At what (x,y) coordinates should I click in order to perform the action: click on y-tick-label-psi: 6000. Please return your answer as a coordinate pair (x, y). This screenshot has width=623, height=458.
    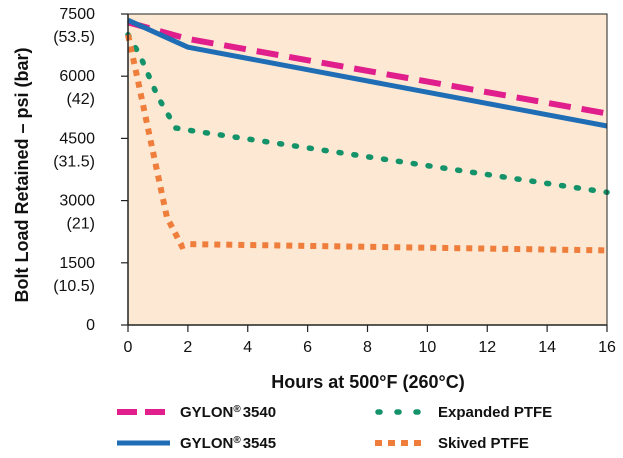
    Looking at the image, I should click on (77, 76).